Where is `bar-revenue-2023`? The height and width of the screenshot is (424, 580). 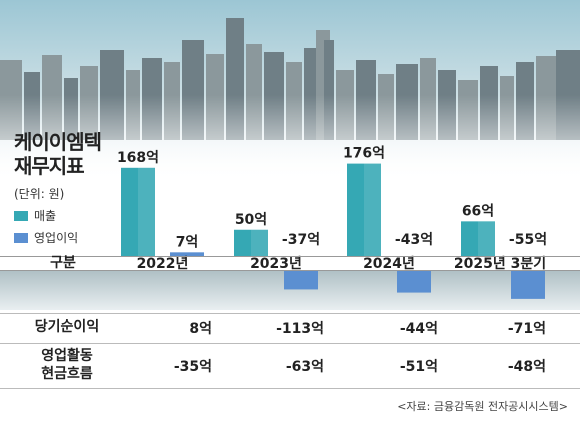
bar-revenue-2023 is located at coordinates (251, 242).